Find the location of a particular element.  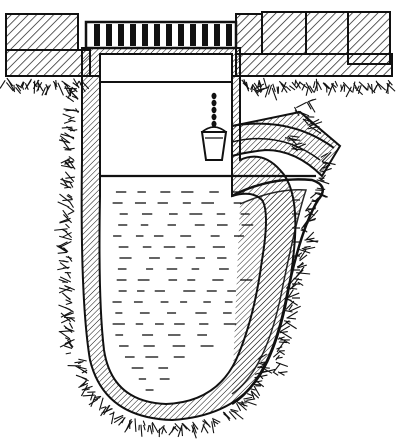

bucket-on-chain is located at coordinates (214, 126).